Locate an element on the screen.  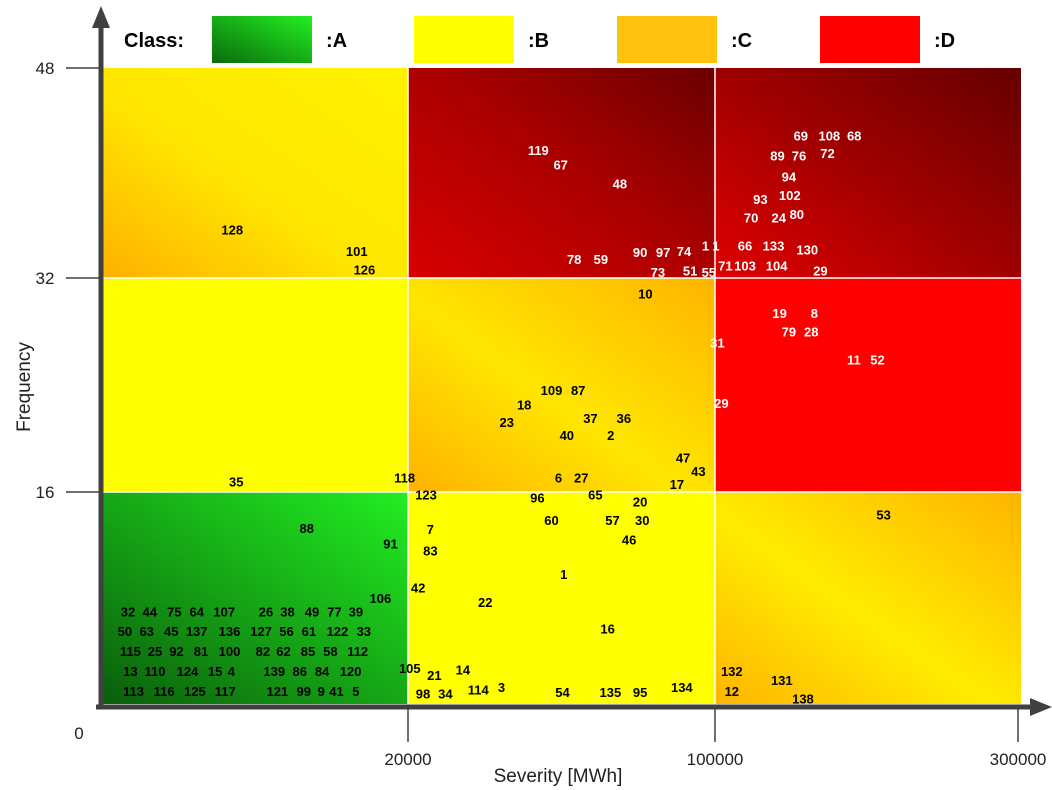
point-label-121: 121 is located at coordinates (277, 691).